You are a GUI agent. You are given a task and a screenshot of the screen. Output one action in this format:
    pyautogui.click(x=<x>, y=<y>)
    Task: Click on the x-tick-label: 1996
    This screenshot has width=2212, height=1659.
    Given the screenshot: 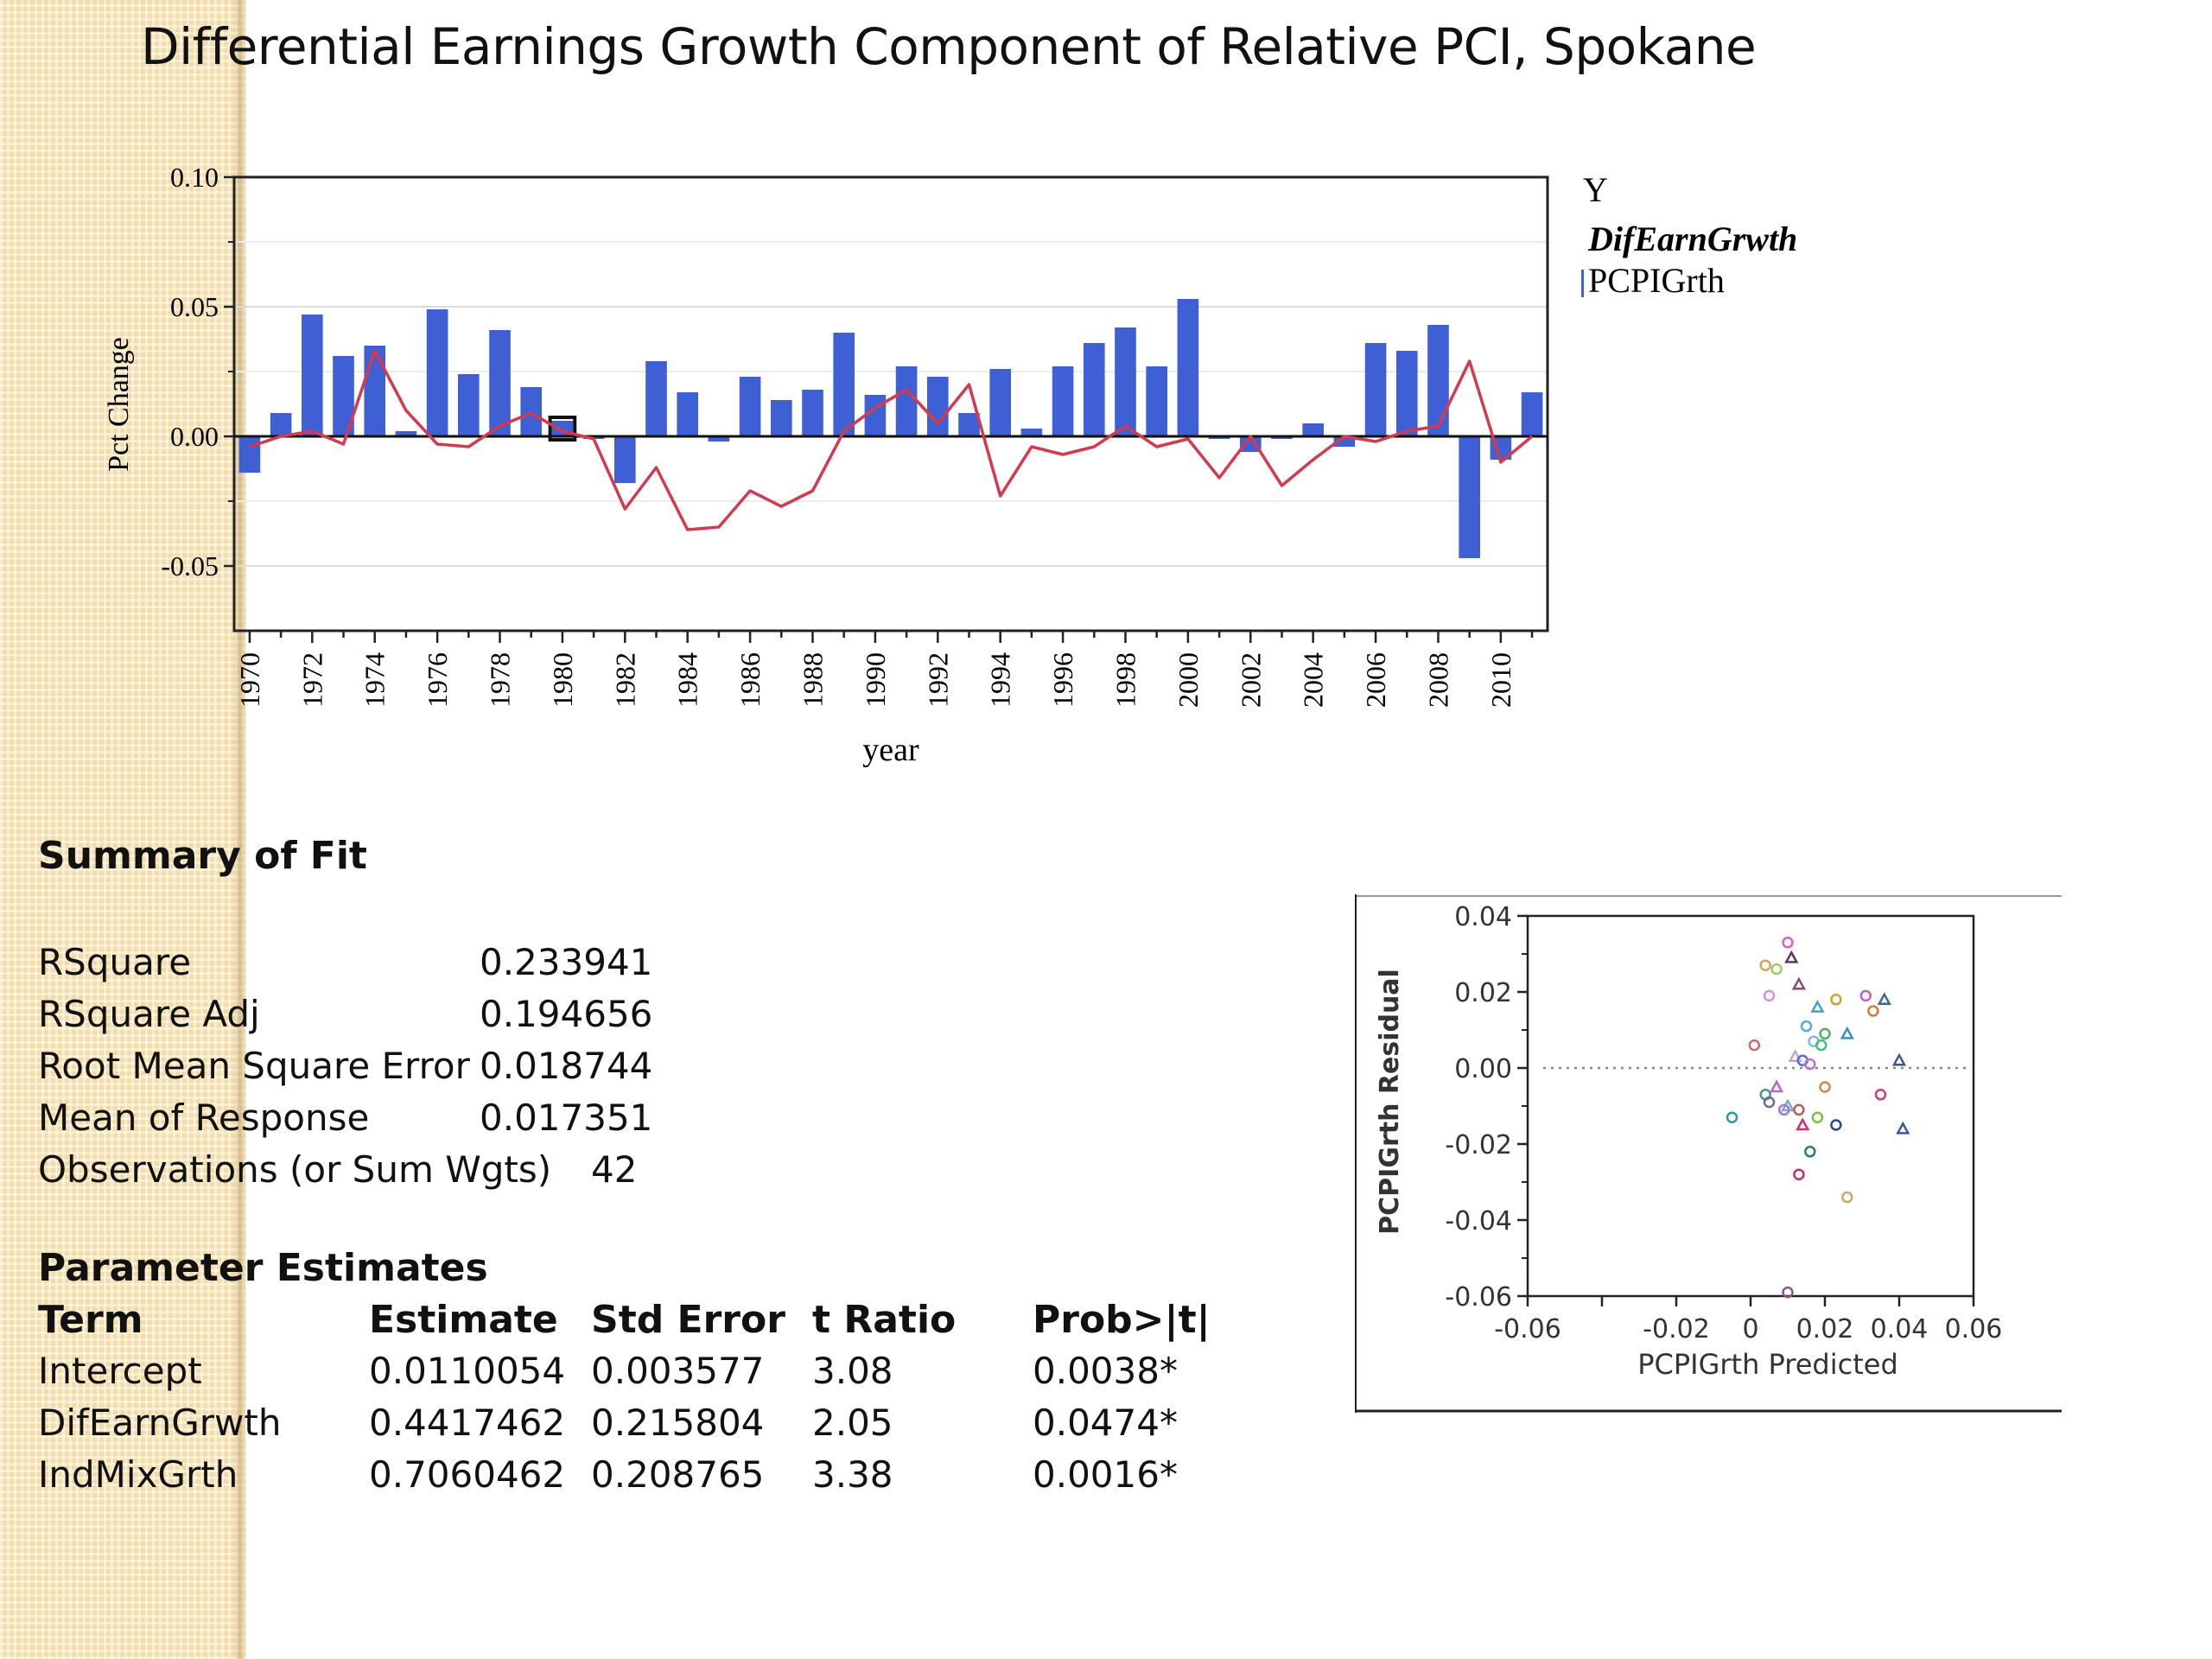 What is the action you would take?
    pyautogui.click(x=1062, y=680)
    